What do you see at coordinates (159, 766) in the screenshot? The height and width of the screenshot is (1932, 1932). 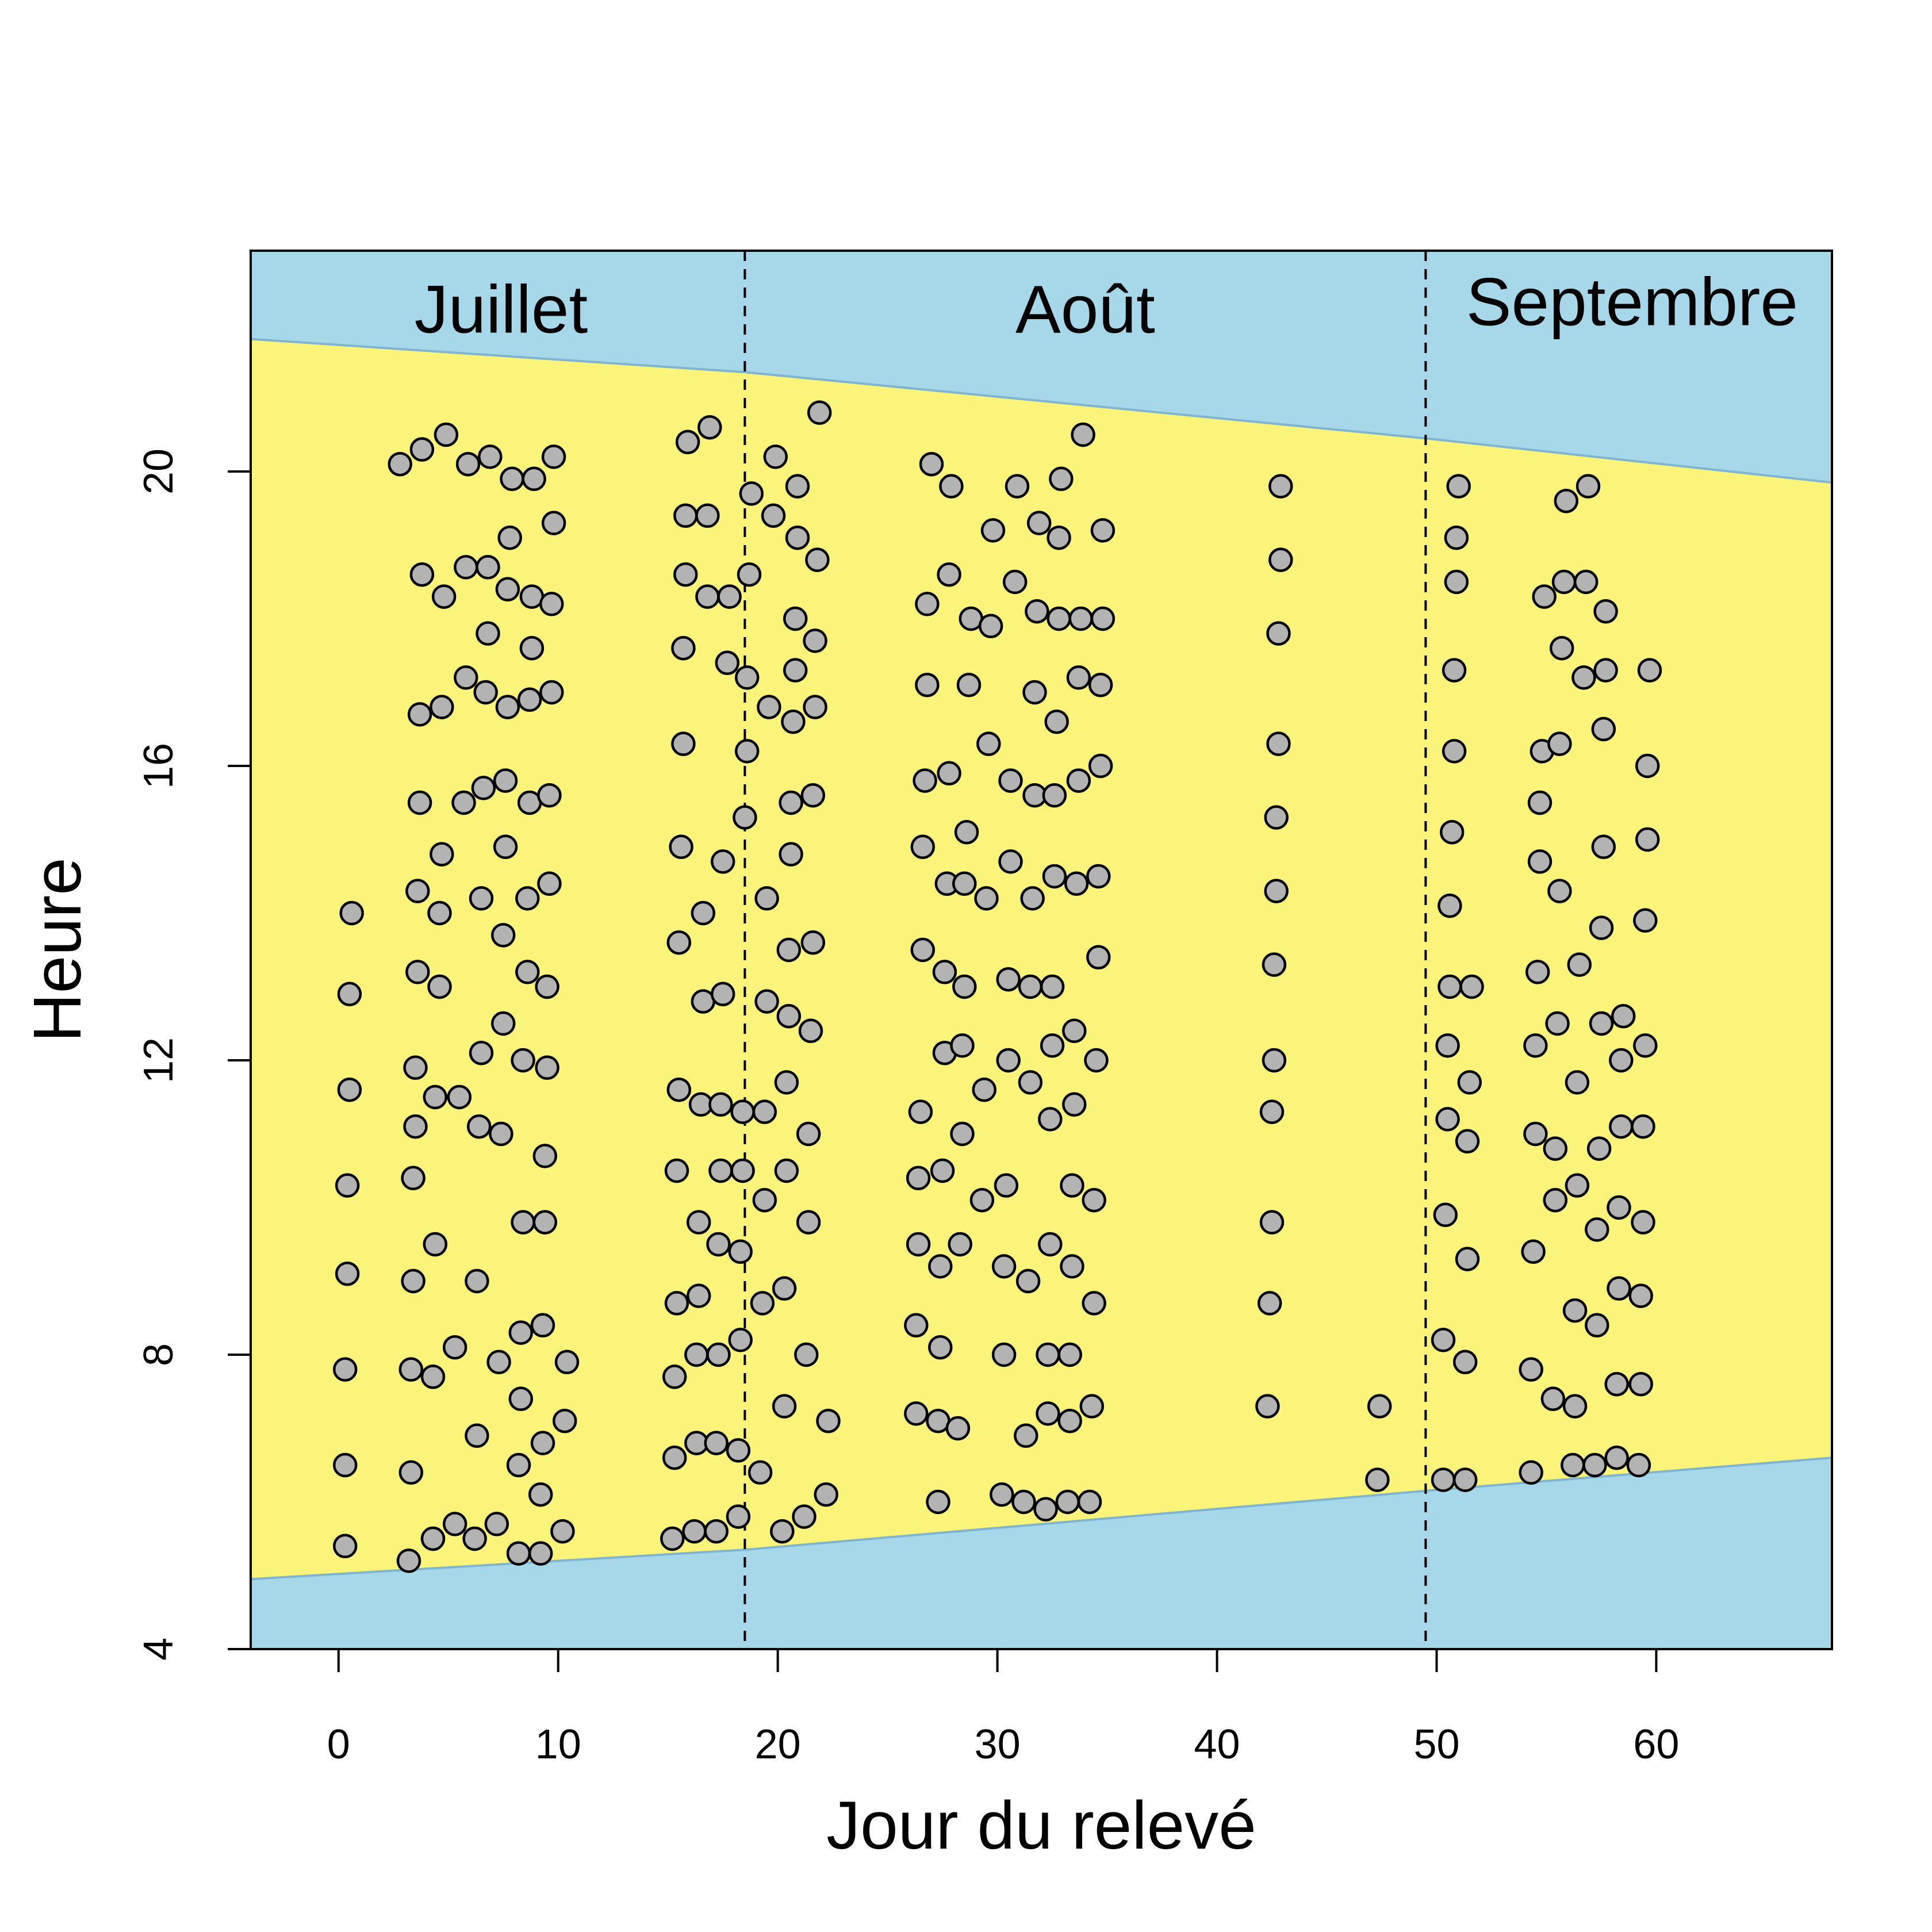 I see `y-tick-label: 16` at bounding box center [159, 766].